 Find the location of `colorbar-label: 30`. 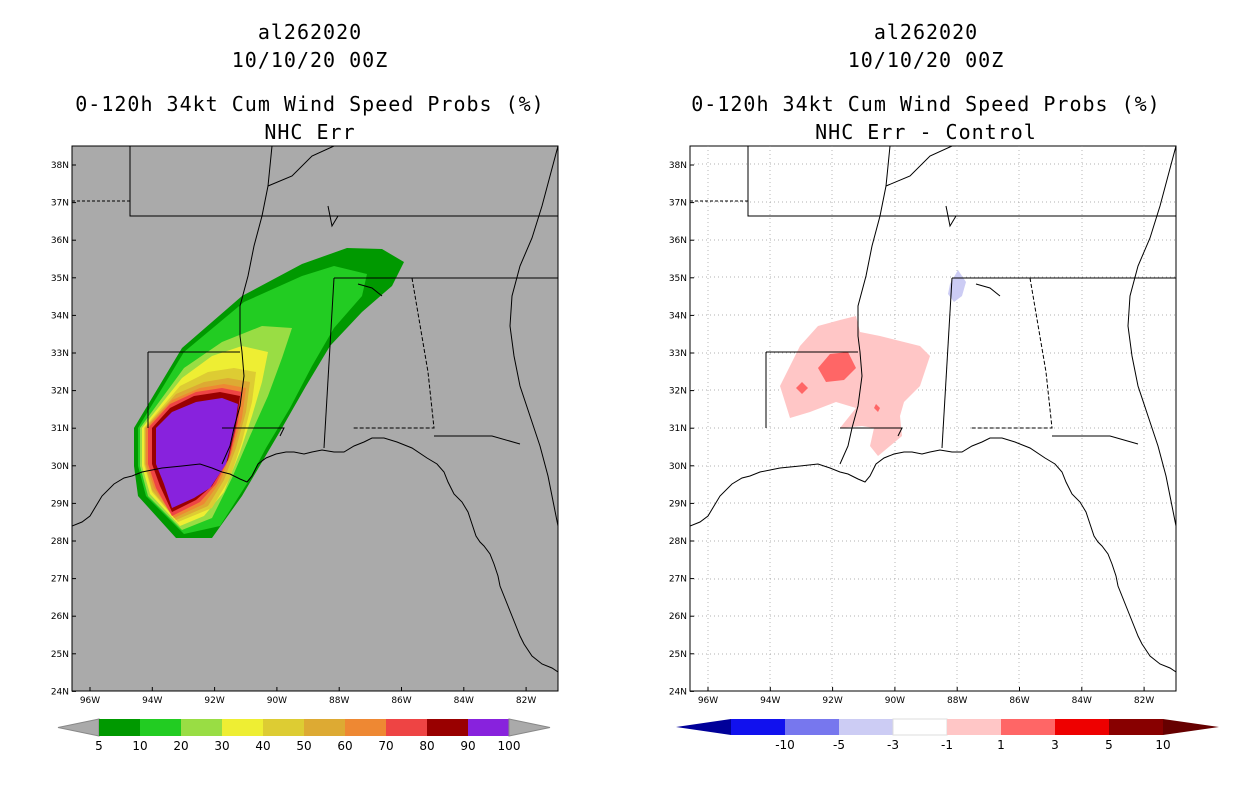

colorbar-label: 30 is located at coordinates (221, 746).